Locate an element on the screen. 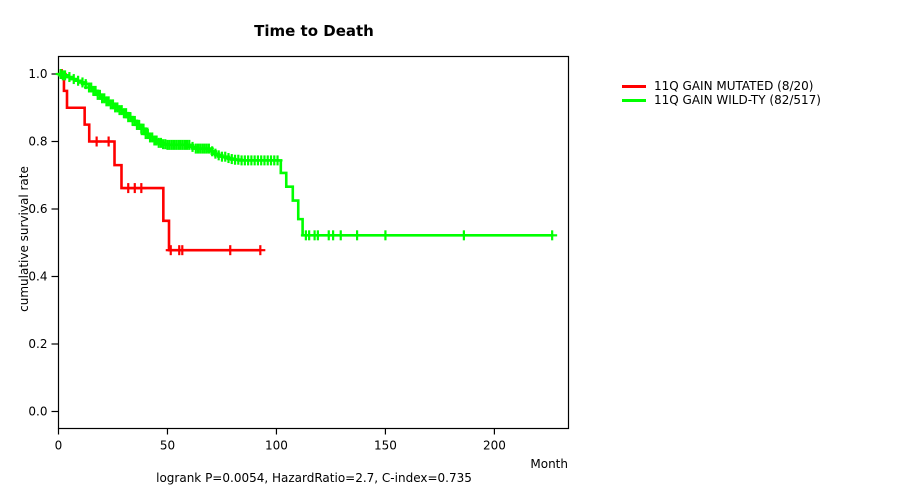  legend-item: 11Q GAIN MUTATED (8/20) is located at coordinates (721, 86).